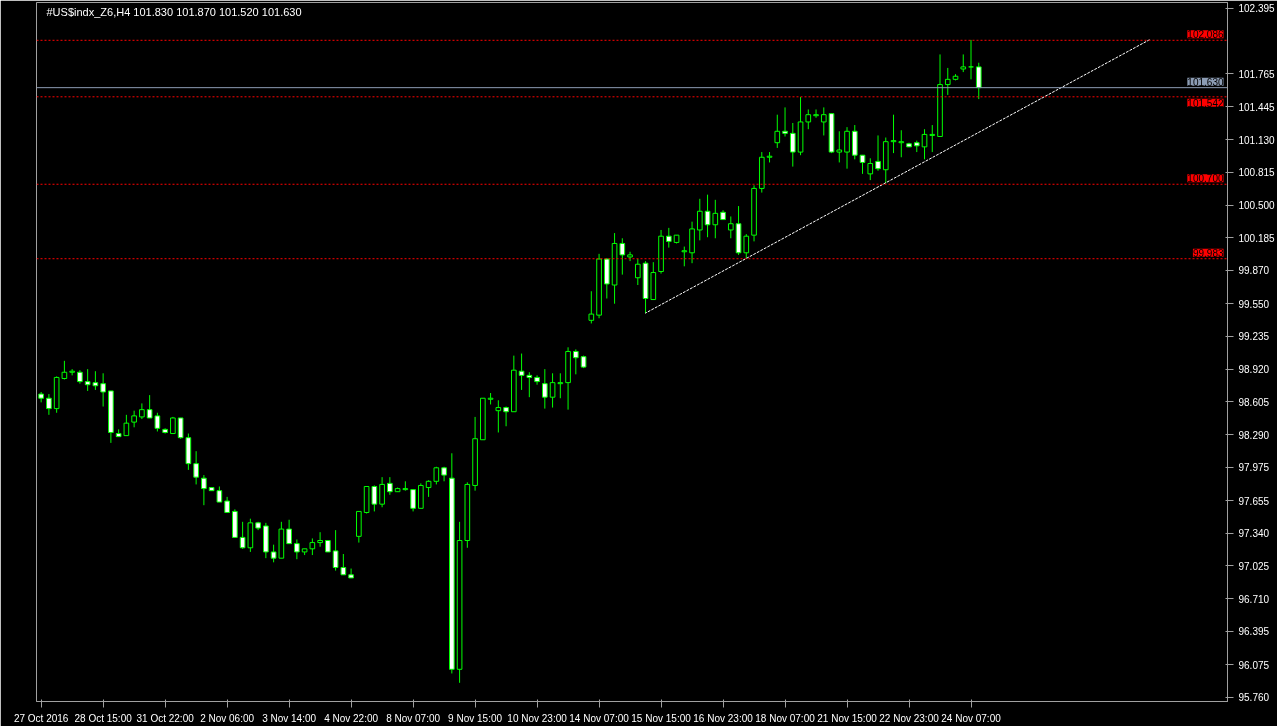 The image size is (1277, 726). I want to click on x-tick-label: 31 Oct 22:00, so click(165, 718).